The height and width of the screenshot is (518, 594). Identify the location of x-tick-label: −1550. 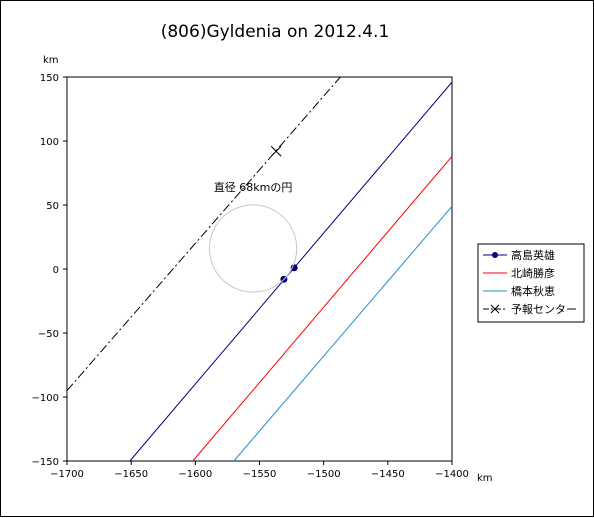
(260, 474).